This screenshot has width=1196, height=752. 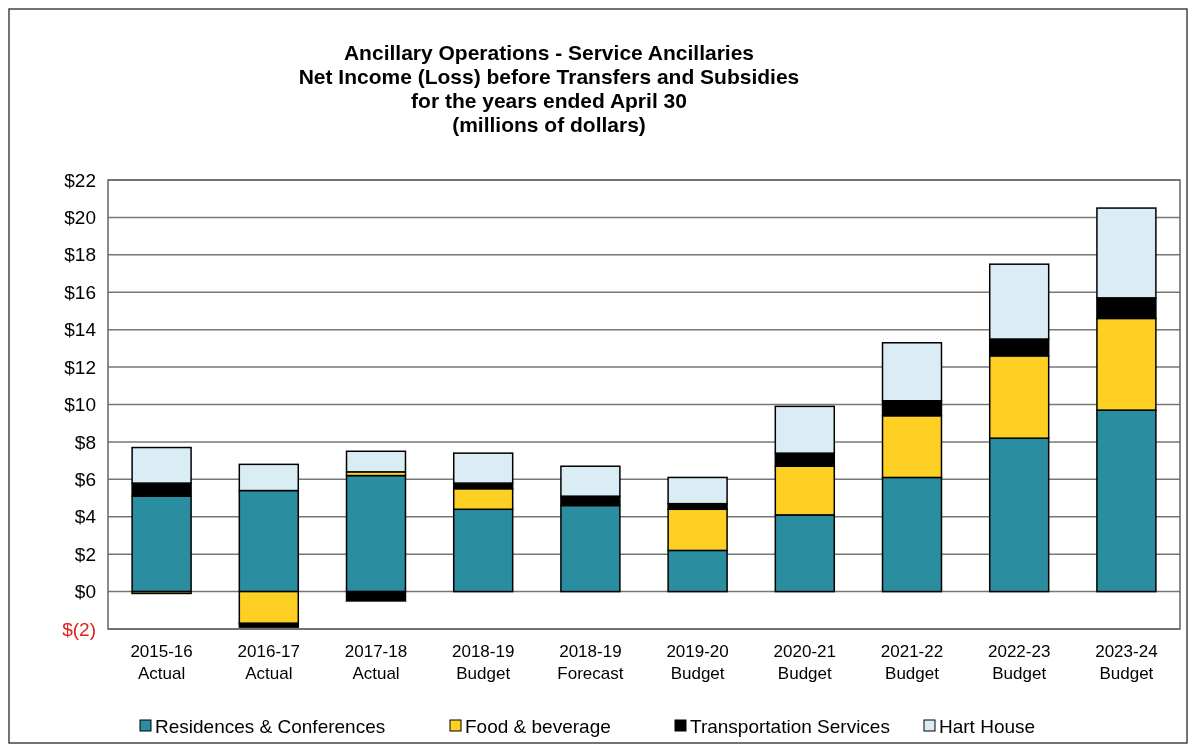 I want to click on y-tick-label: $6, so click(x=85, y=479).